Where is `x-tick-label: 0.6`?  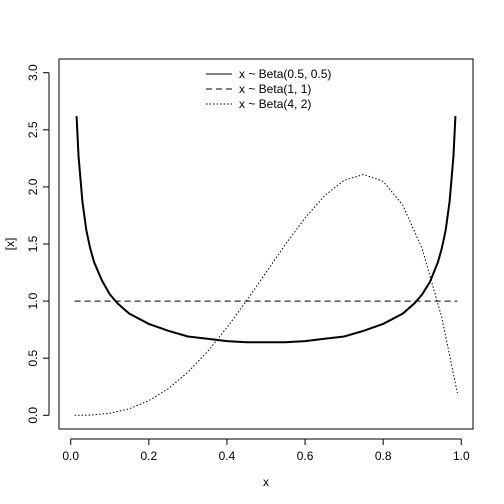 x-tick-label: 0.6 is located at coordinates (305, 456).